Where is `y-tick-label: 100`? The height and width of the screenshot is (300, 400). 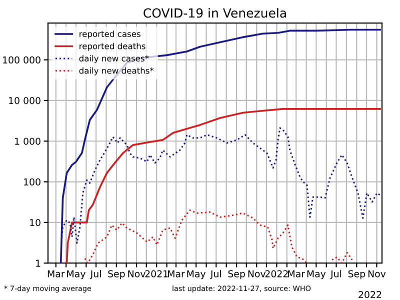
y-tick-label: 100 is located at coordinates (32, 182).